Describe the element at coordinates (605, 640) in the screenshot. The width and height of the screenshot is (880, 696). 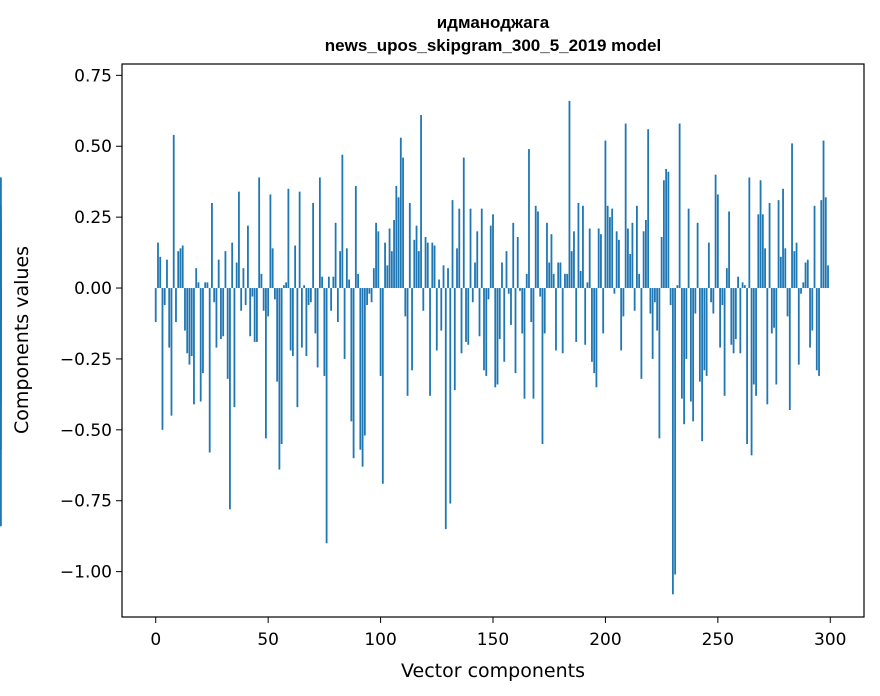
I see `x-tick-label: 200` at that location.